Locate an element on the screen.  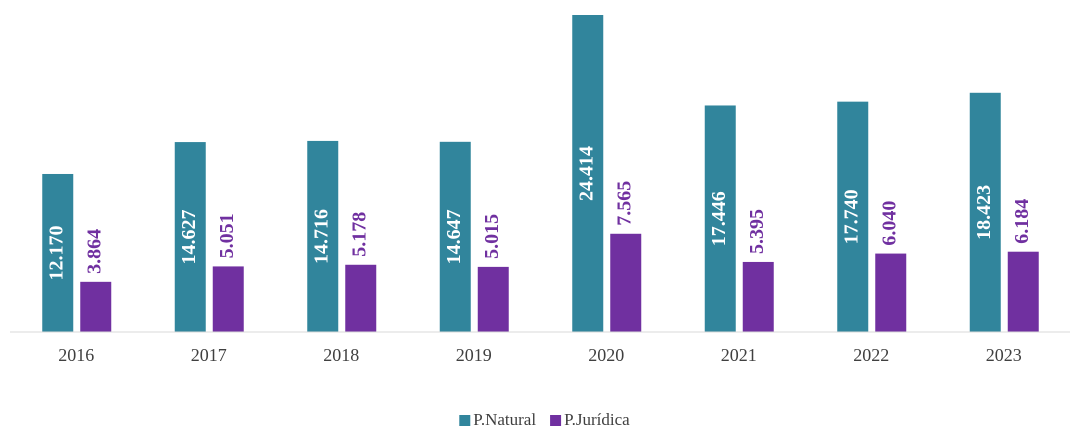
data-label: 24.414 is located at coordinates (586, 173).